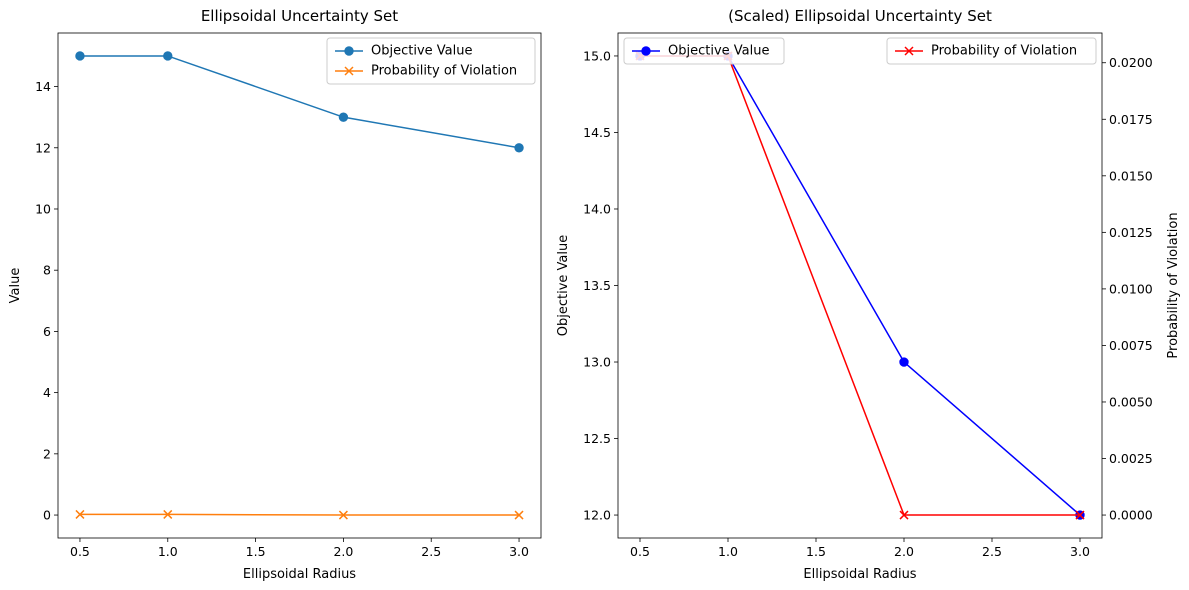  I want to click on c2-y2tick-label-3: 0.0075, so click(1131, 345).